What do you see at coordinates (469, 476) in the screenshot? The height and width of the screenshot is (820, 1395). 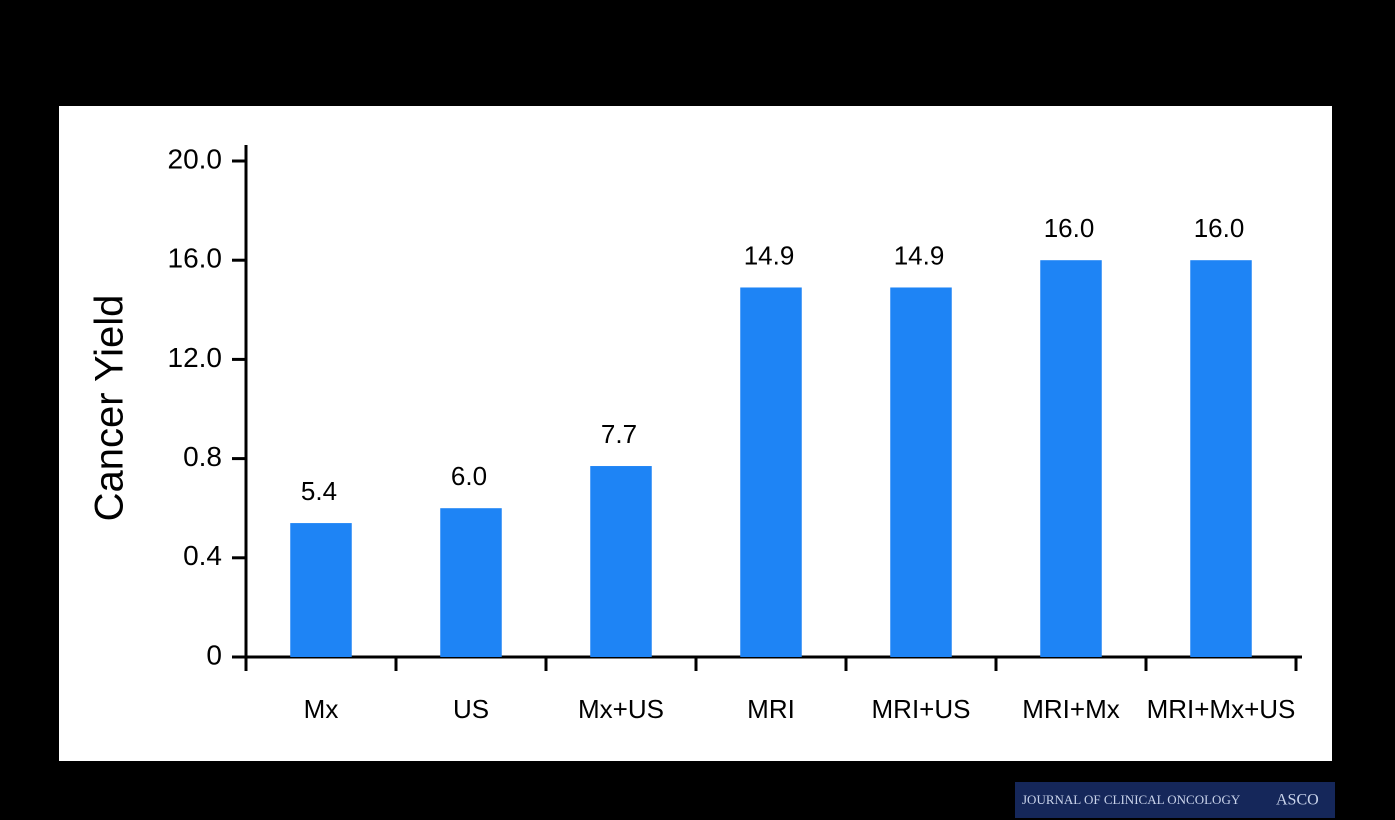 I see `value-label: 6.0` at bounding box center [469, 476].